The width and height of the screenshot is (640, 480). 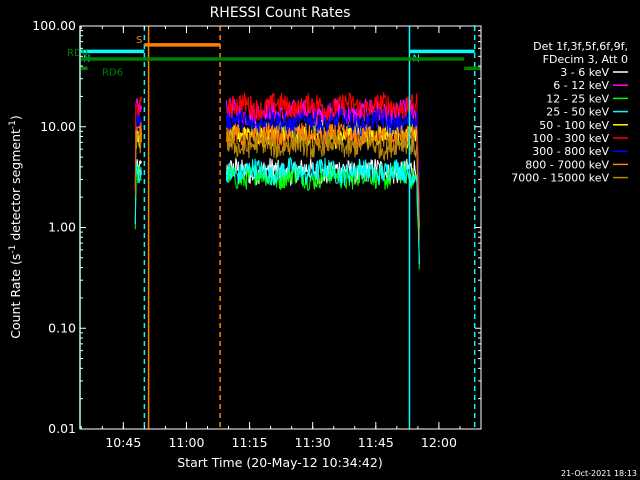 What do you see at coordinates (581, 85) in the screenshot?
I see `legend-label-1: 6 - 12 keV` at bounding box center [581, 85].